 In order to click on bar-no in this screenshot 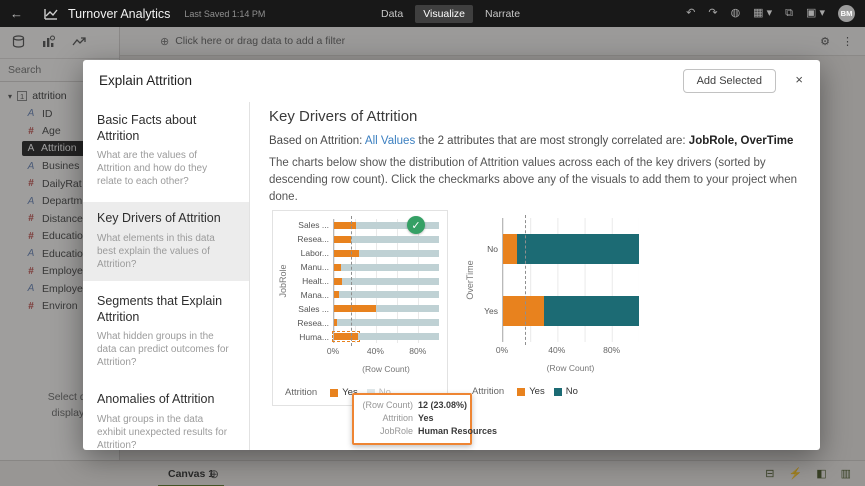, I will do `click(571, 249)`.